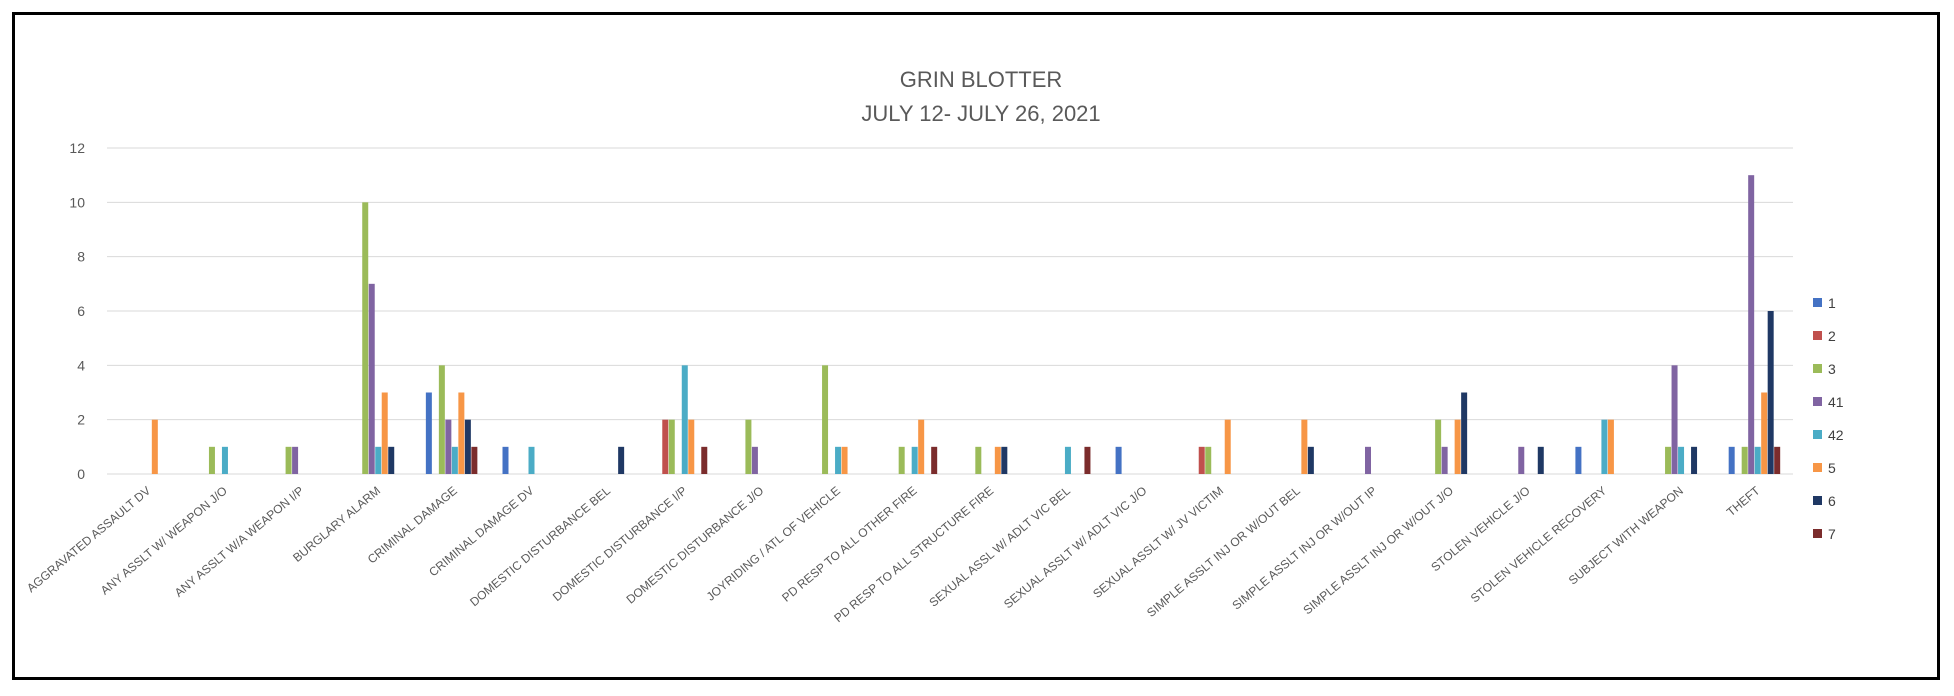  Describe the element at coordinates (999, 546) in the screenshot. I see `x-category-label: SEXUAL ASSL W/ ADLT VIC BEL` at that location.